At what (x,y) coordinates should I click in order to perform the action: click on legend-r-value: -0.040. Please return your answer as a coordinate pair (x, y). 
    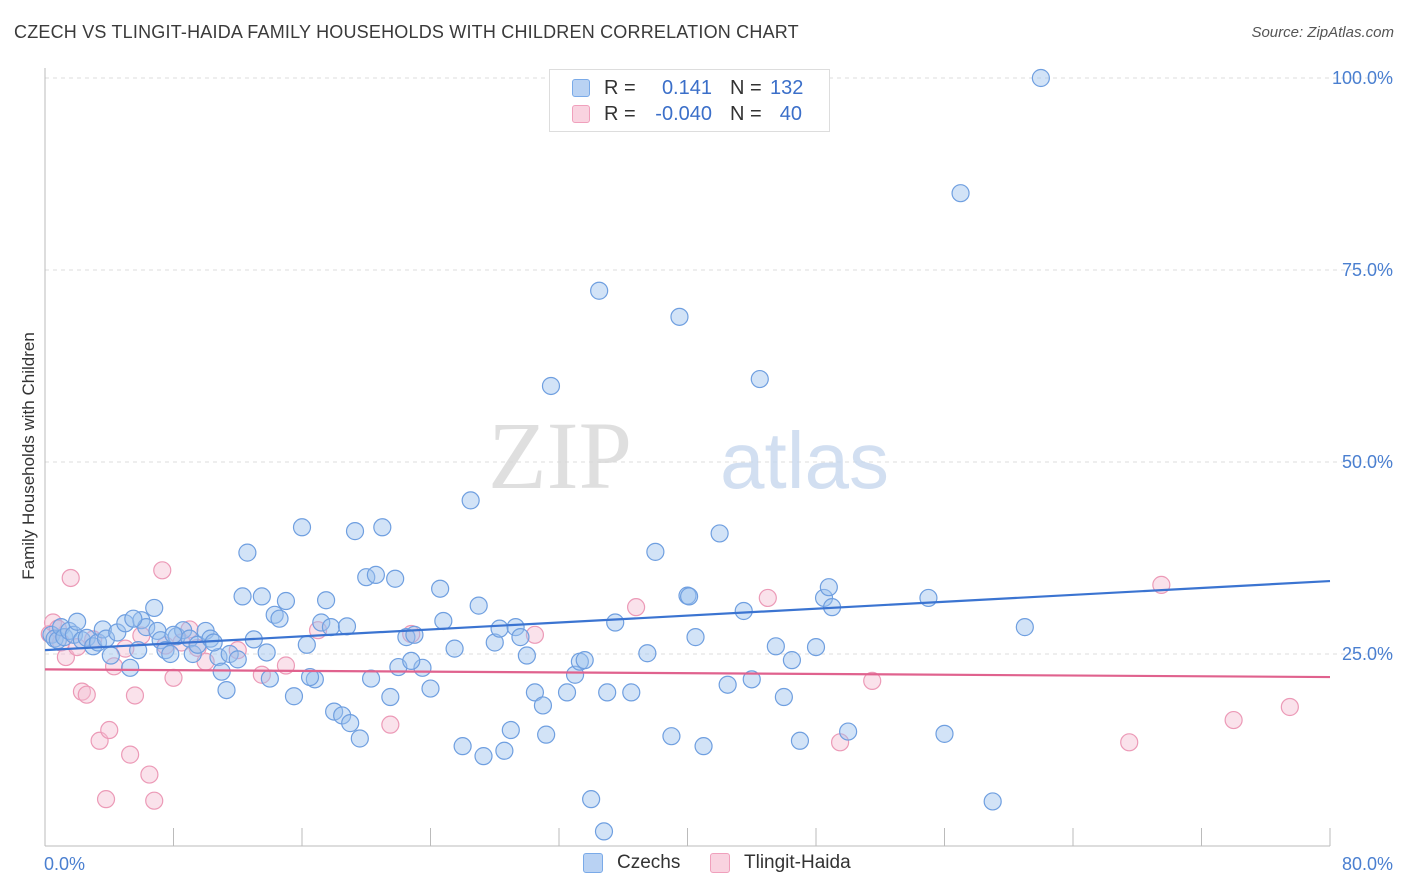
    Looking at the image, I should click on (683, 113).